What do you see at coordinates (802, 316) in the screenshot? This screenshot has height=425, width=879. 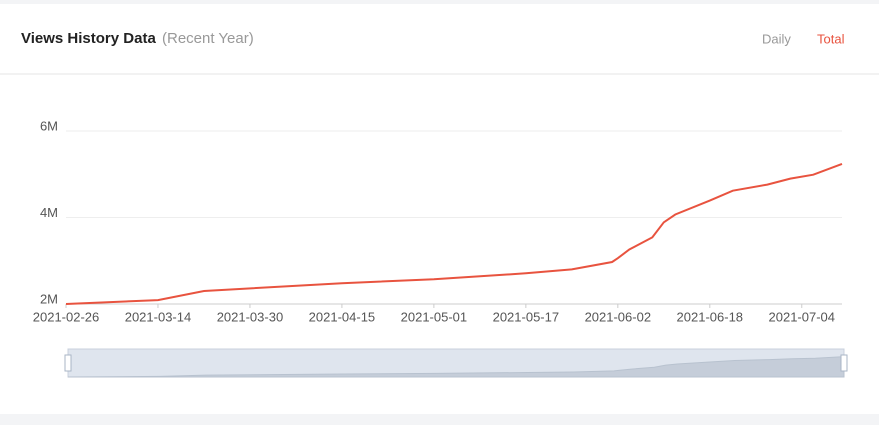 I see `x-tick-label: 2021-07-04` at bounding box center [802, 316].